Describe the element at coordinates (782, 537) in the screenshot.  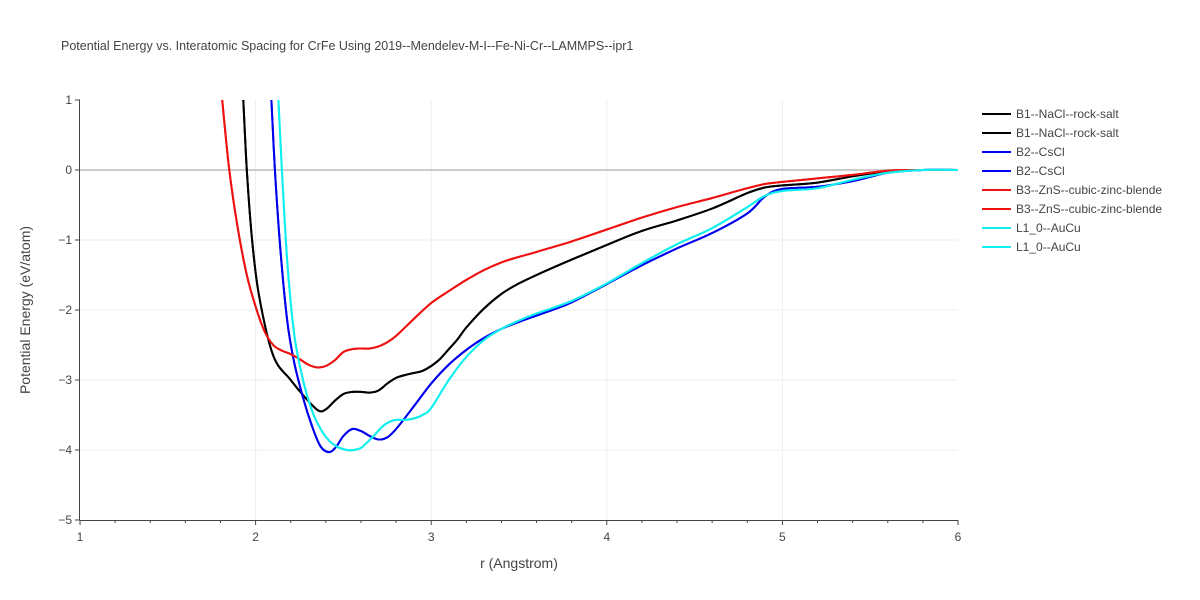
I see `x-tick-label: 5` at that location.